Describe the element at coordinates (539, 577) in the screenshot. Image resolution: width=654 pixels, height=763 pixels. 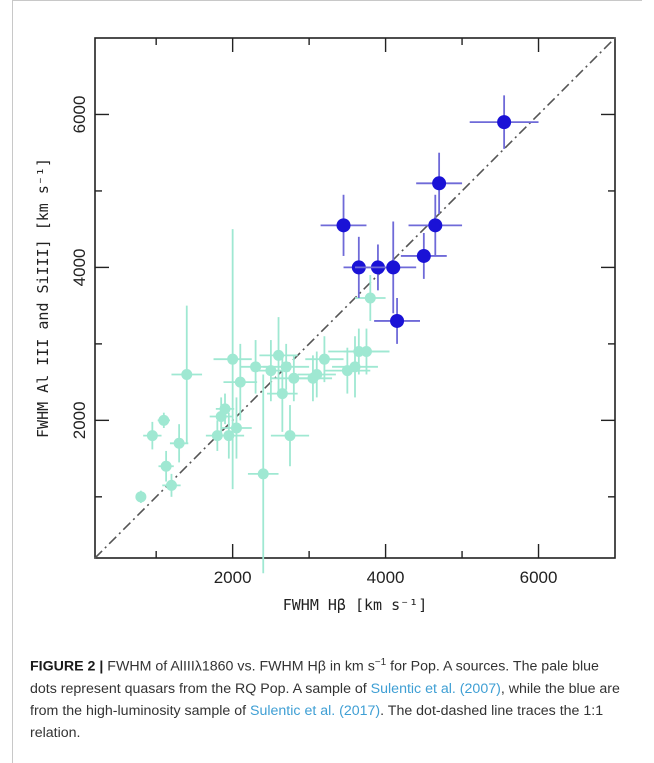
I see `x-tick-label: 6000` at that location.